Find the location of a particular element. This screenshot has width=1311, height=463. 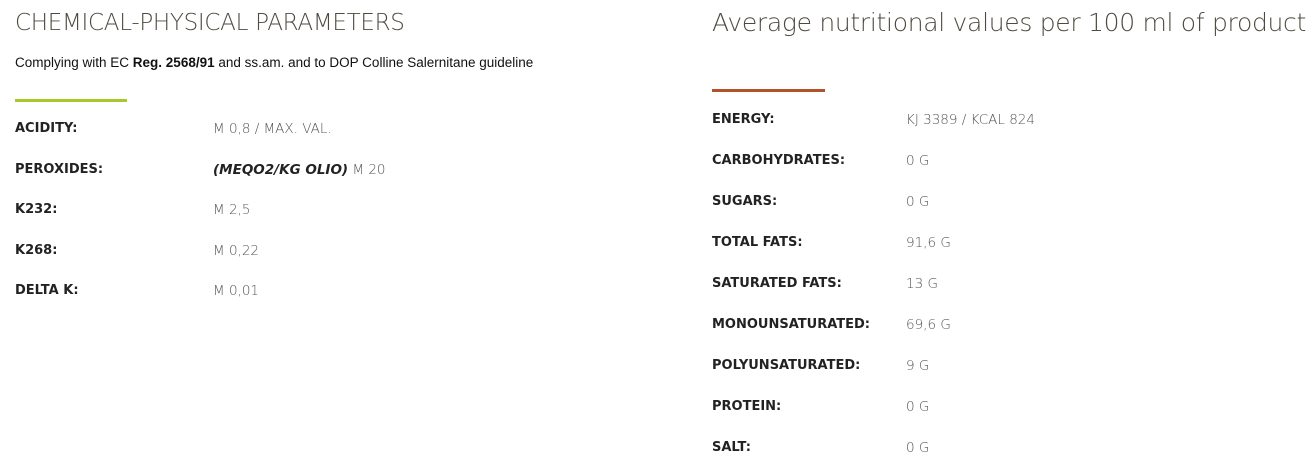

row-value: 9 G is located at coordinates (918, 366).